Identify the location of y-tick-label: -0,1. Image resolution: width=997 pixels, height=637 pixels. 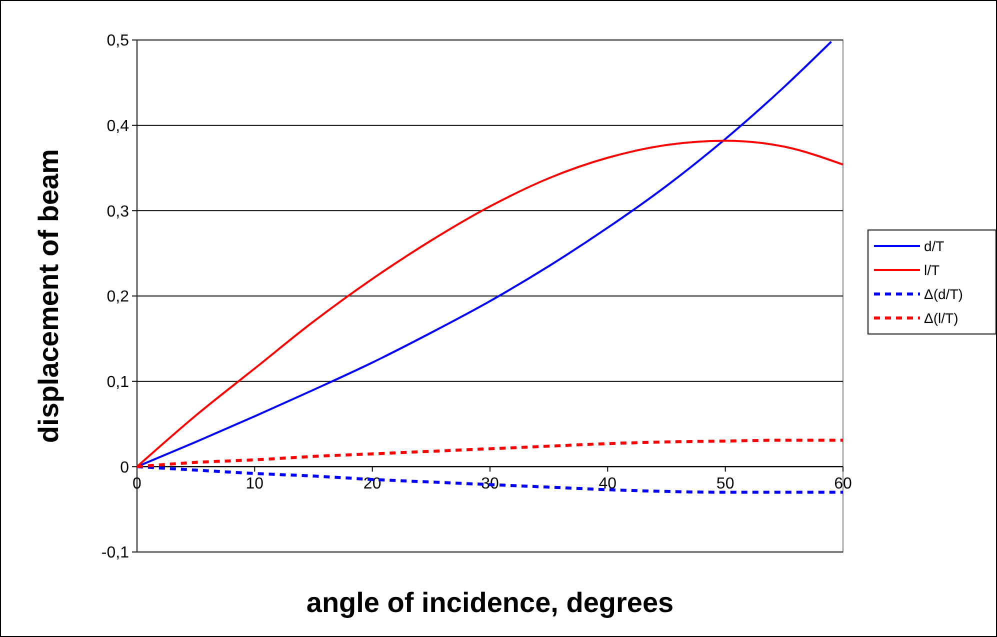
(115, 553).